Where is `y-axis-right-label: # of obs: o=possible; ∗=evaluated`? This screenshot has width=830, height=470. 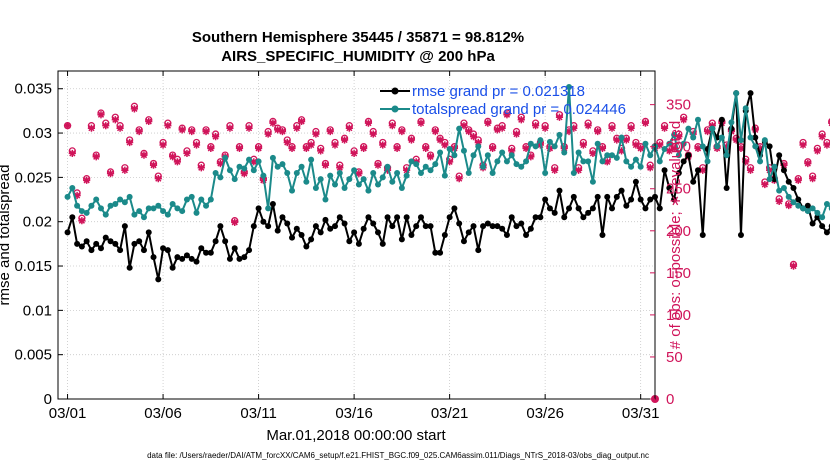
y-axis-right-label: # of obs: o=possible; ∗=evaluated is located at coordinates (675, 235).